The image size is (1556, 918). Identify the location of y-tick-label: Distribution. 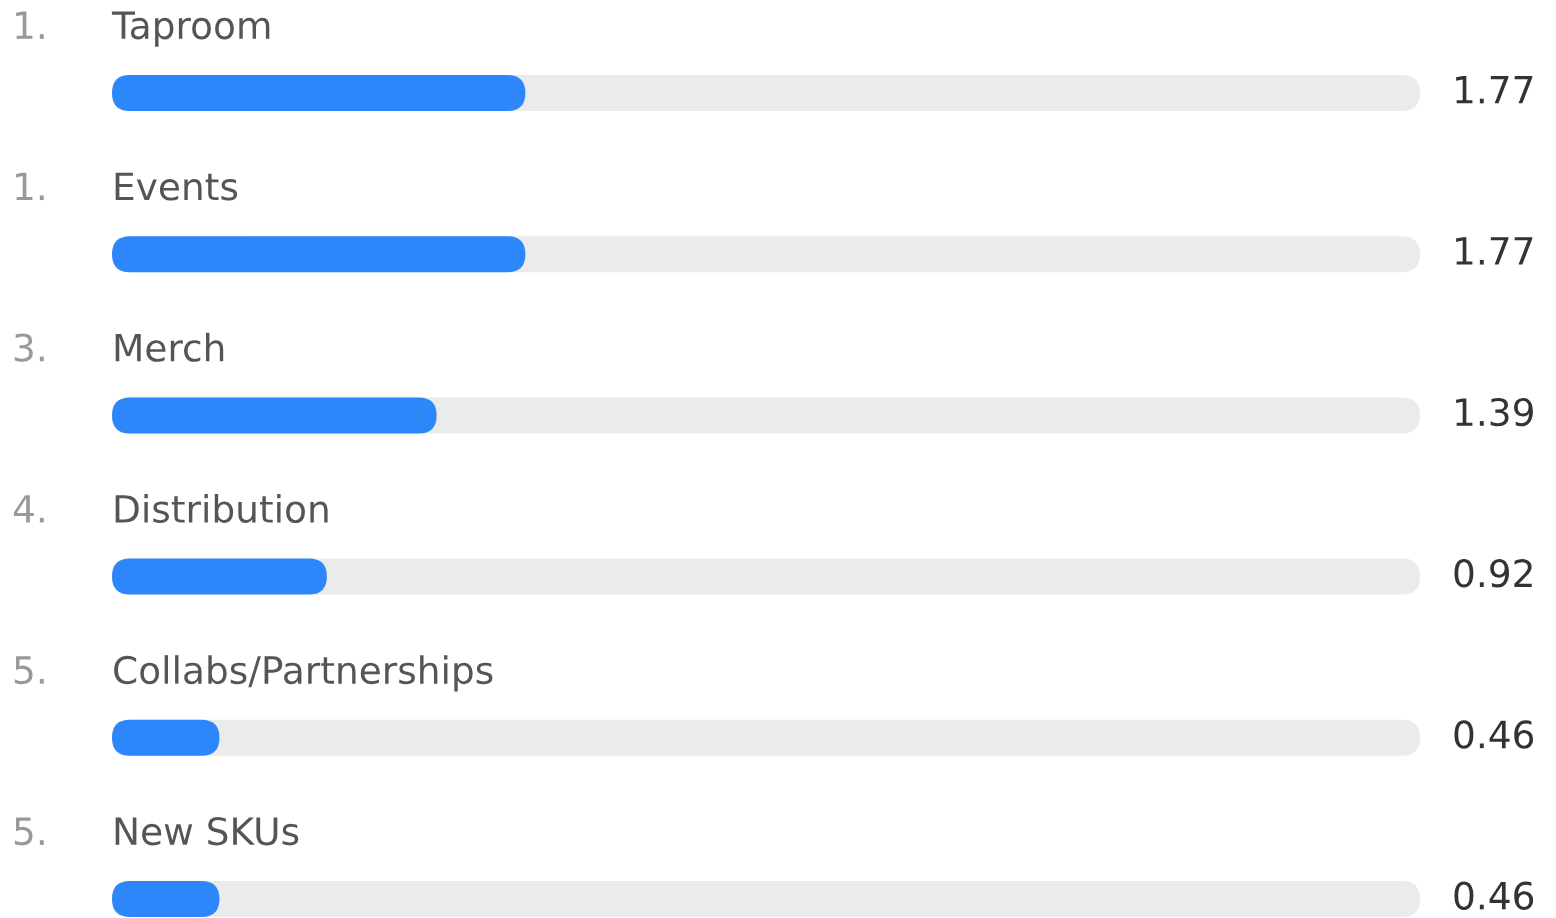
(221, 508).